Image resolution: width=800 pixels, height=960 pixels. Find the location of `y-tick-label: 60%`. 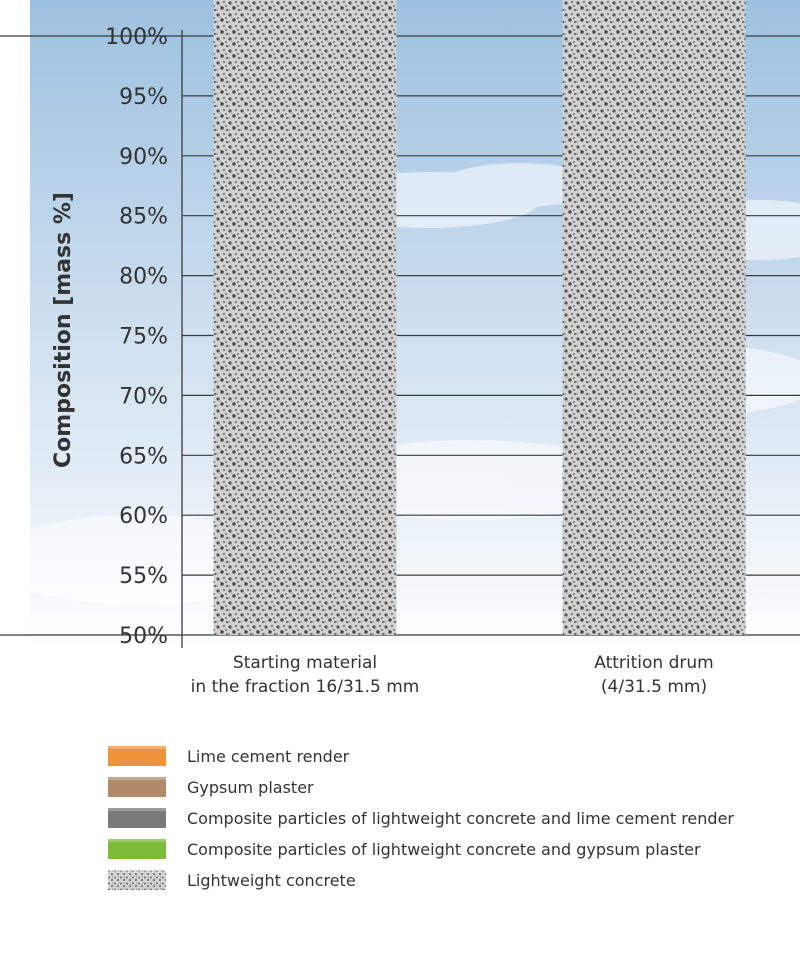

y-tick-label: 60% is located at coordinates (143, 516).